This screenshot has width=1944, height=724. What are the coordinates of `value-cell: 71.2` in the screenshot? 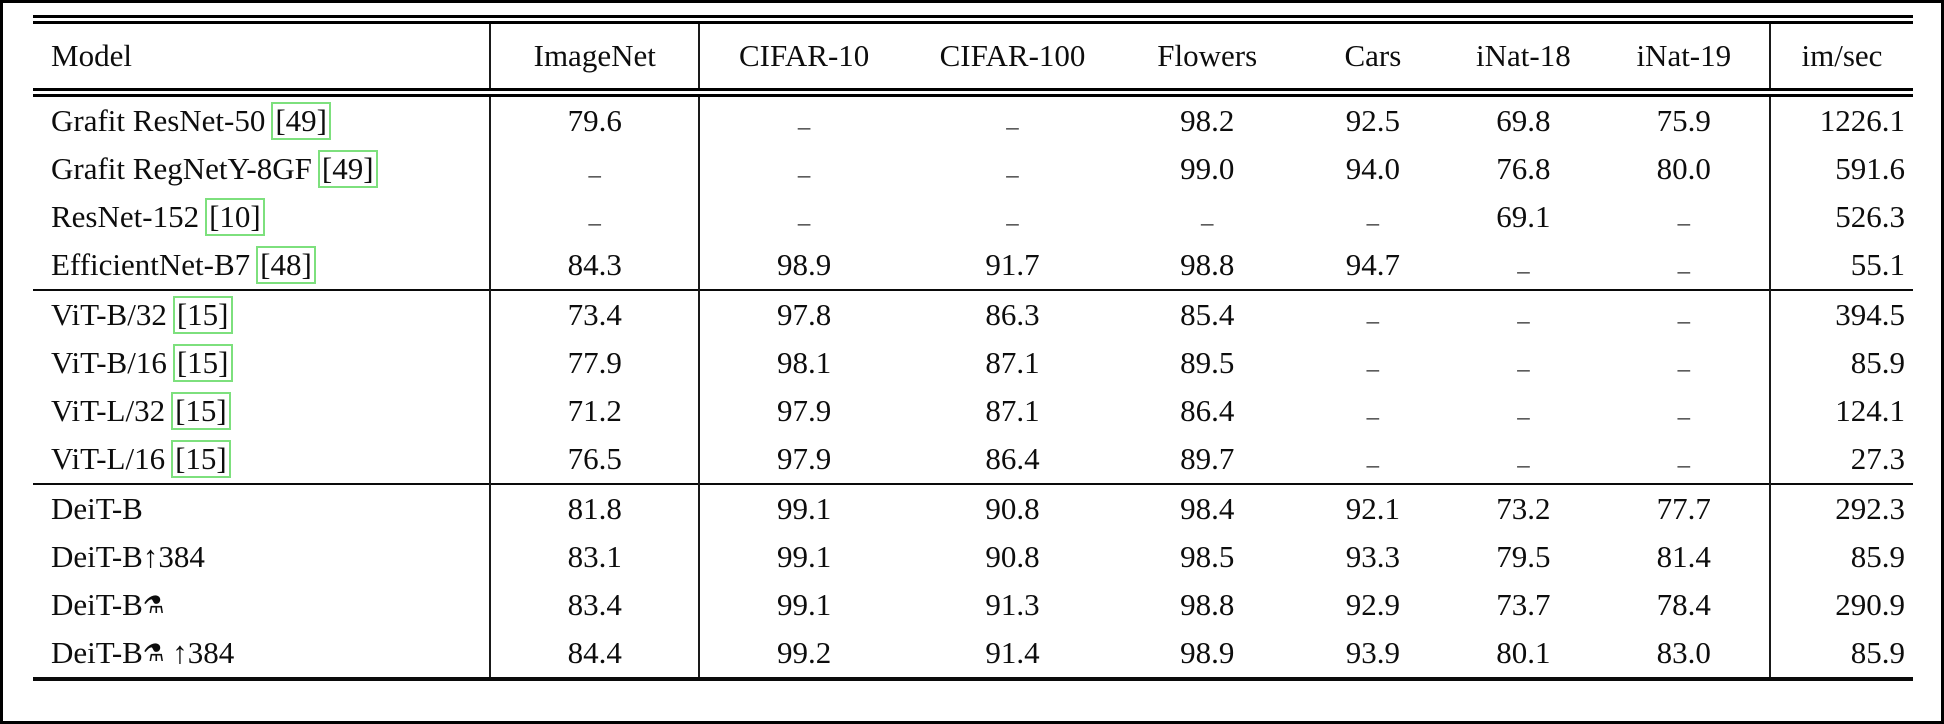 It's located at (595, 411).